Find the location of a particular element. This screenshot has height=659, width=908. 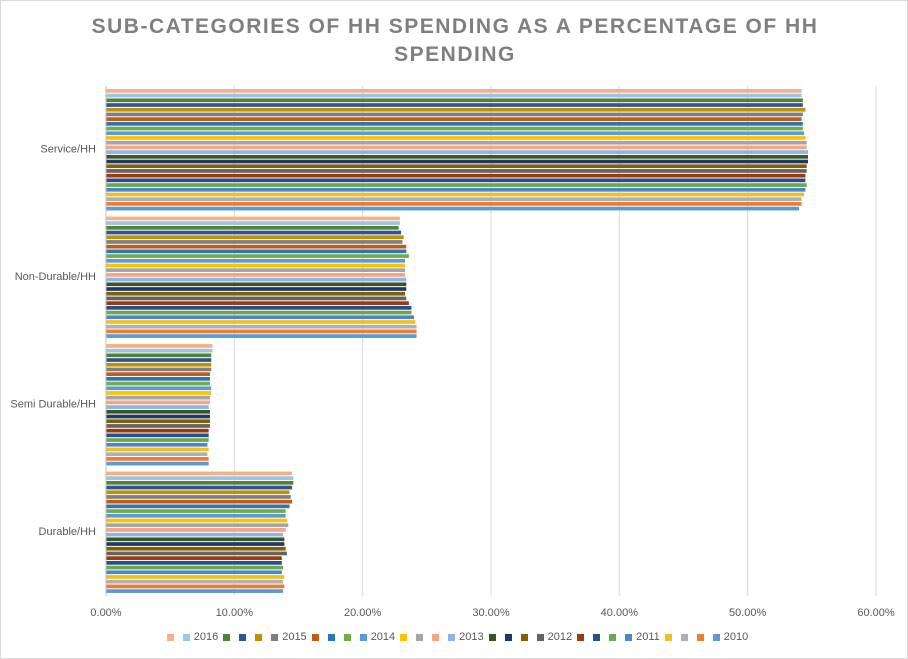

legend: 2016 2015 2014 2013 2012 2011 2010 is located at coordinates (454, 637).